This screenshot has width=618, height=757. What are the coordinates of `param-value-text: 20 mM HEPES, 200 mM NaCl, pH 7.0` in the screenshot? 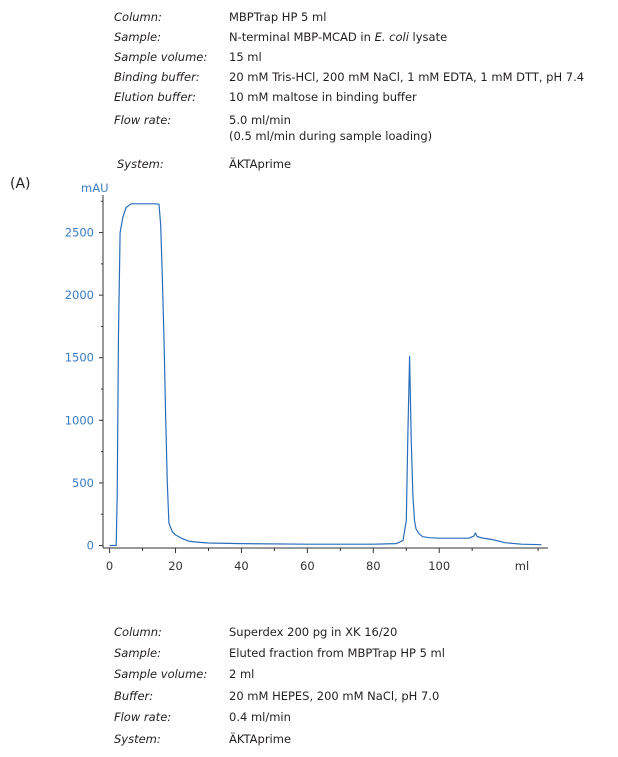 It's located at (334, 696).